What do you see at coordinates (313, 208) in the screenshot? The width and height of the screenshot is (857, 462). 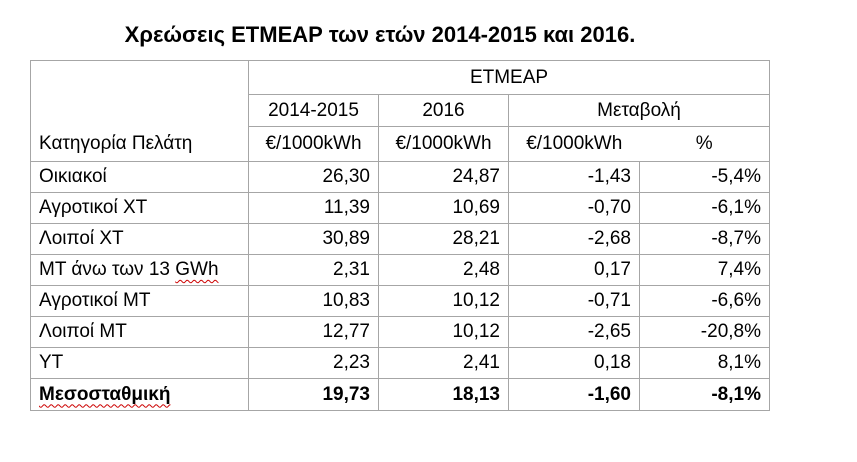 I see `value-2014-2015-cell: 11,39` at bounding box center [313, 208].